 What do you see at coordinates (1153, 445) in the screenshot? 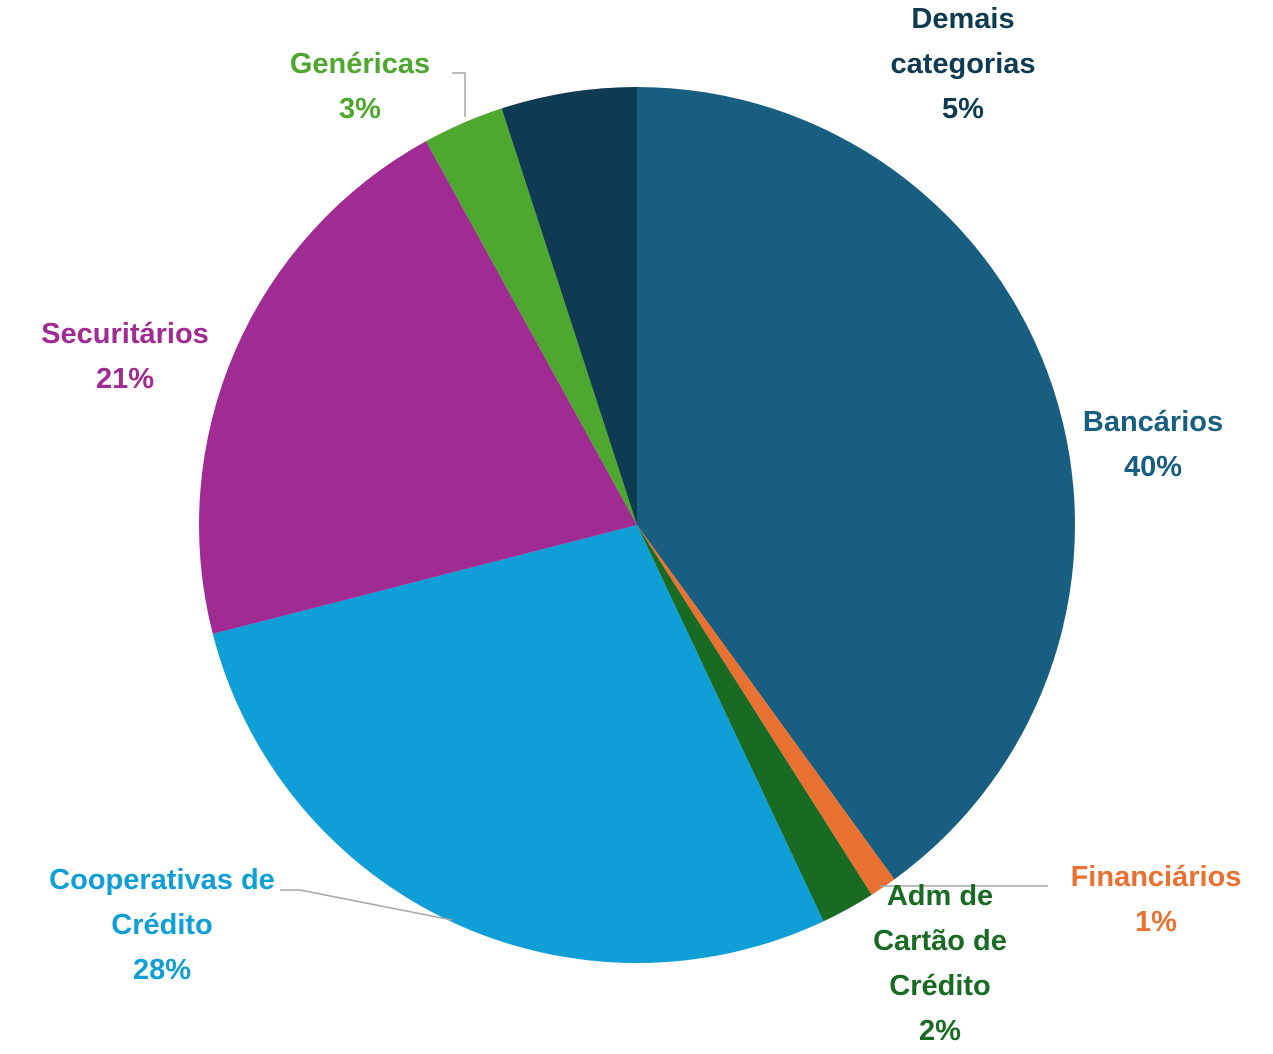
I see `data-label: Bancários 40%` at bounding box center [1153, 445].